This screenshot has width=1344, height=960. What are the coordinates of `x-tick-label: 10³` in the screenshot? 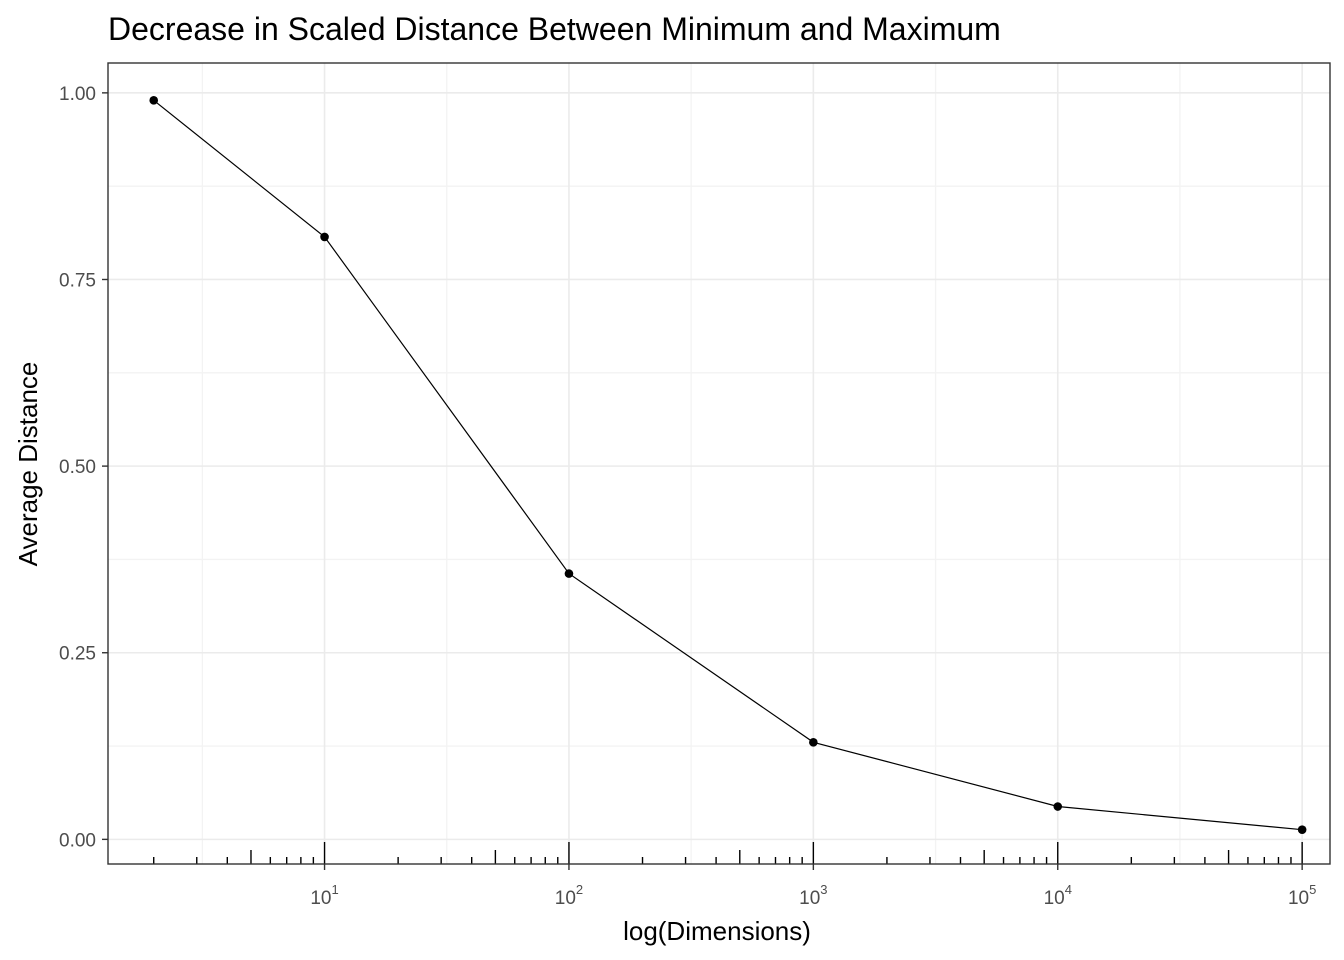 It's located at (813, 895).